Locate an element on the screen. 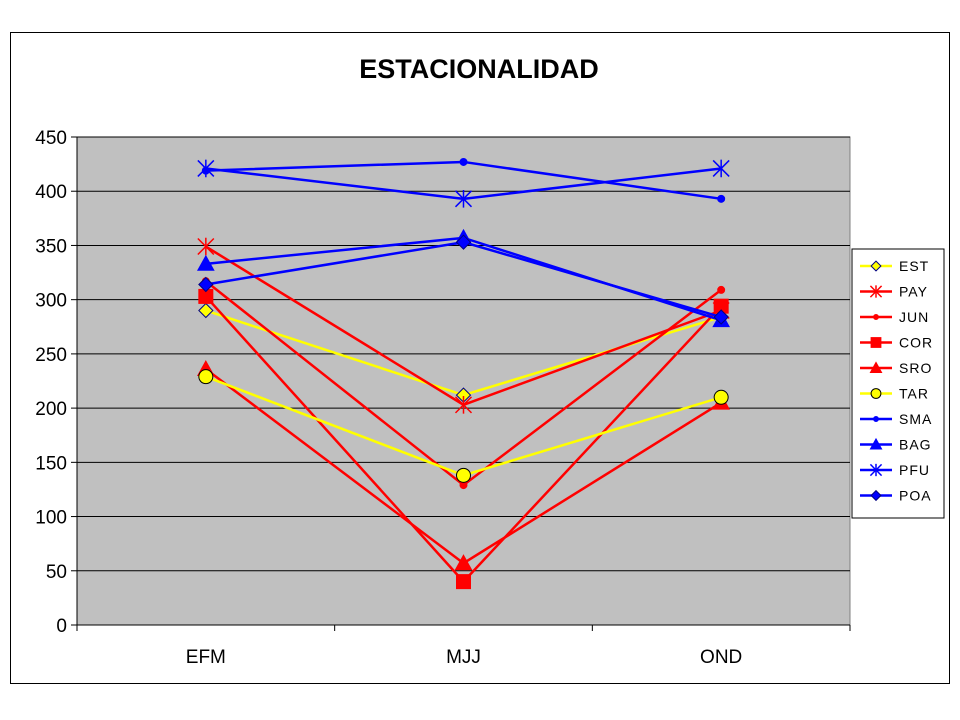  legend-item: JUN is located at coordinates (894, 317).